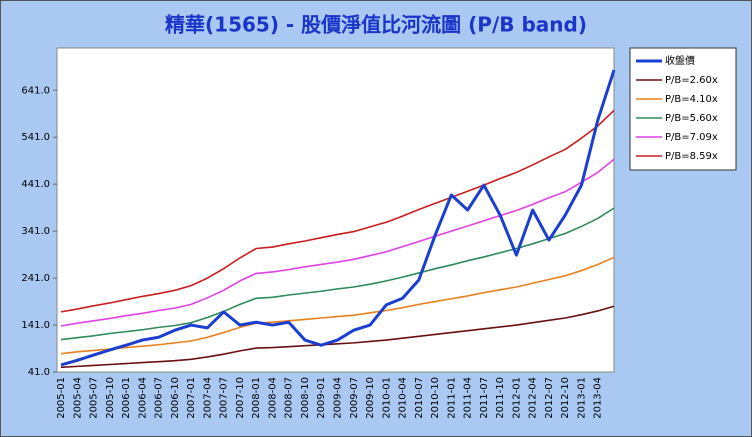  I want to click on y-tick-label: 541.0, so click(35, 137).